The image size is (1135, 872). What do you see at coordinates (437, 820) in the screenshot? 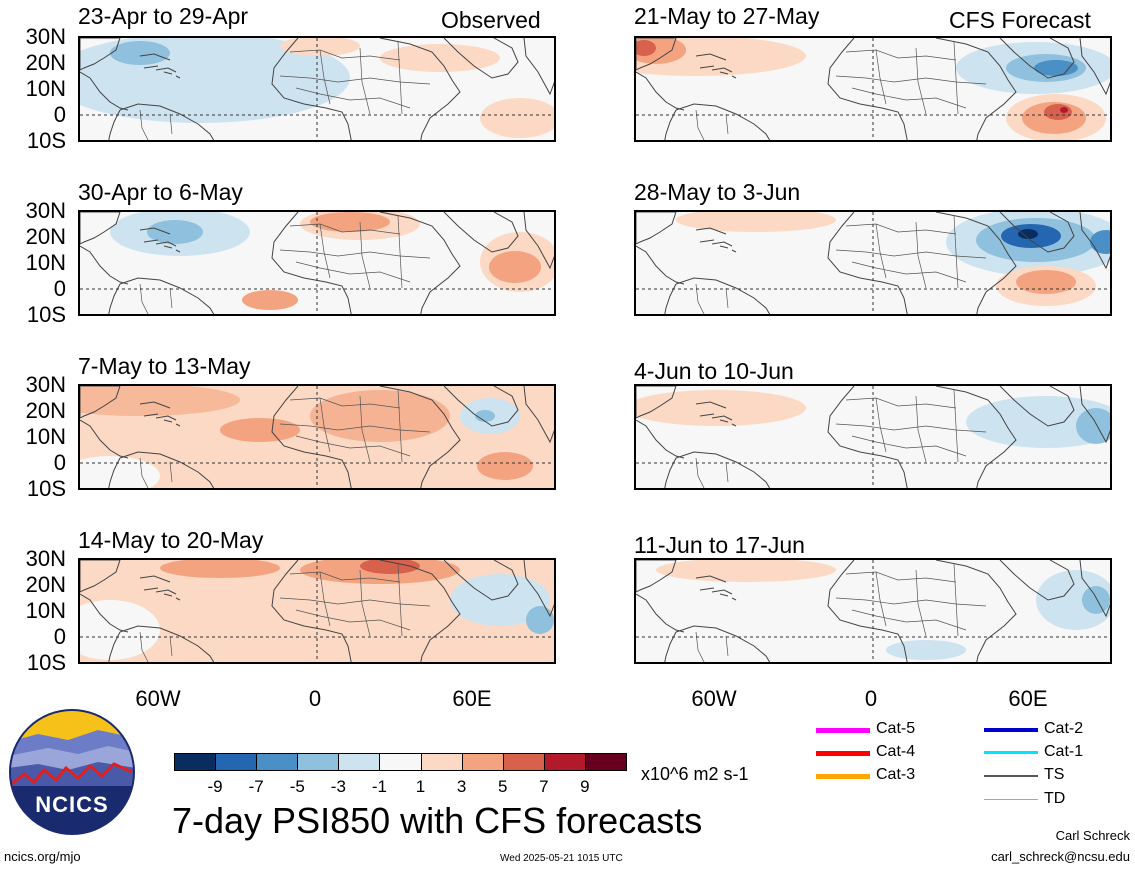
I see `main-title: 7-day PSI850 with CFS forecasts` at bounding box center [437, 820].